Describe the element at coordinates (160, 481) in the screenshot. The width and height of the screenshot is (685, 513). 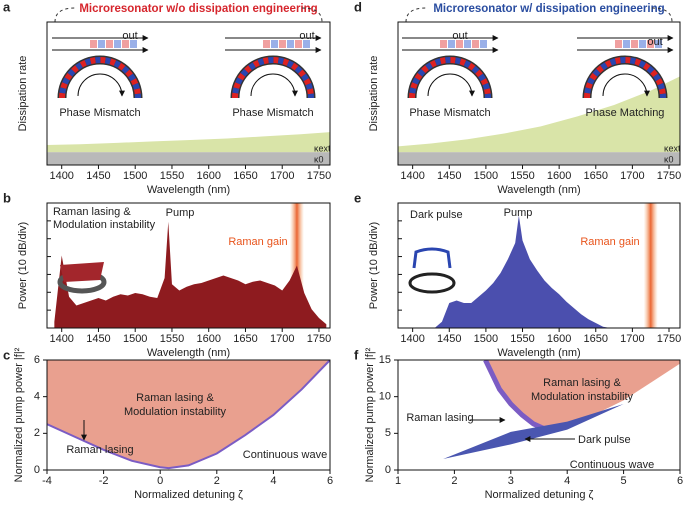
I see `x-tick-label: 0` at that location.